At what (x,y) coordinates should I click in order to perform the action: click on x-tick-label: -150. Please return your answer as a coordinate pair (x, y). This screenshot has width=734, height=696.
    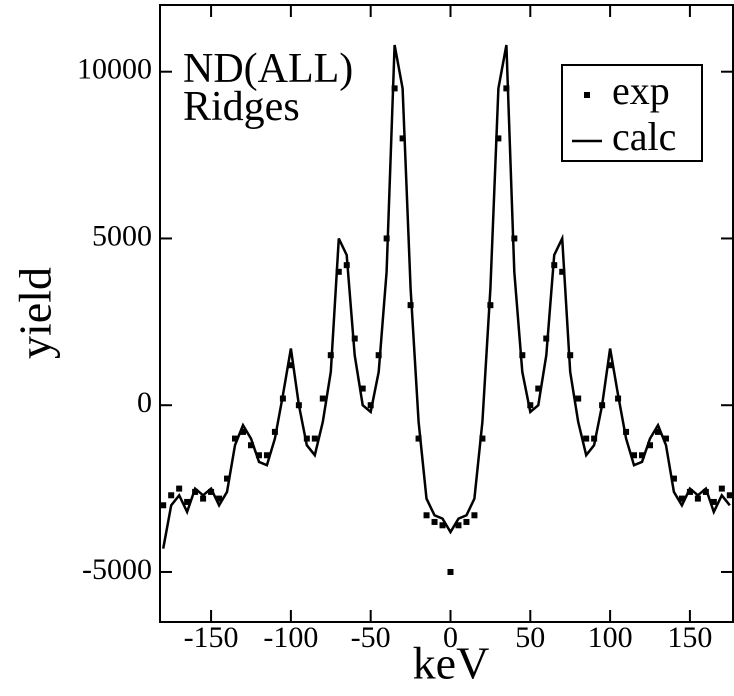
    Looking at the image, I should click on (211, 637).